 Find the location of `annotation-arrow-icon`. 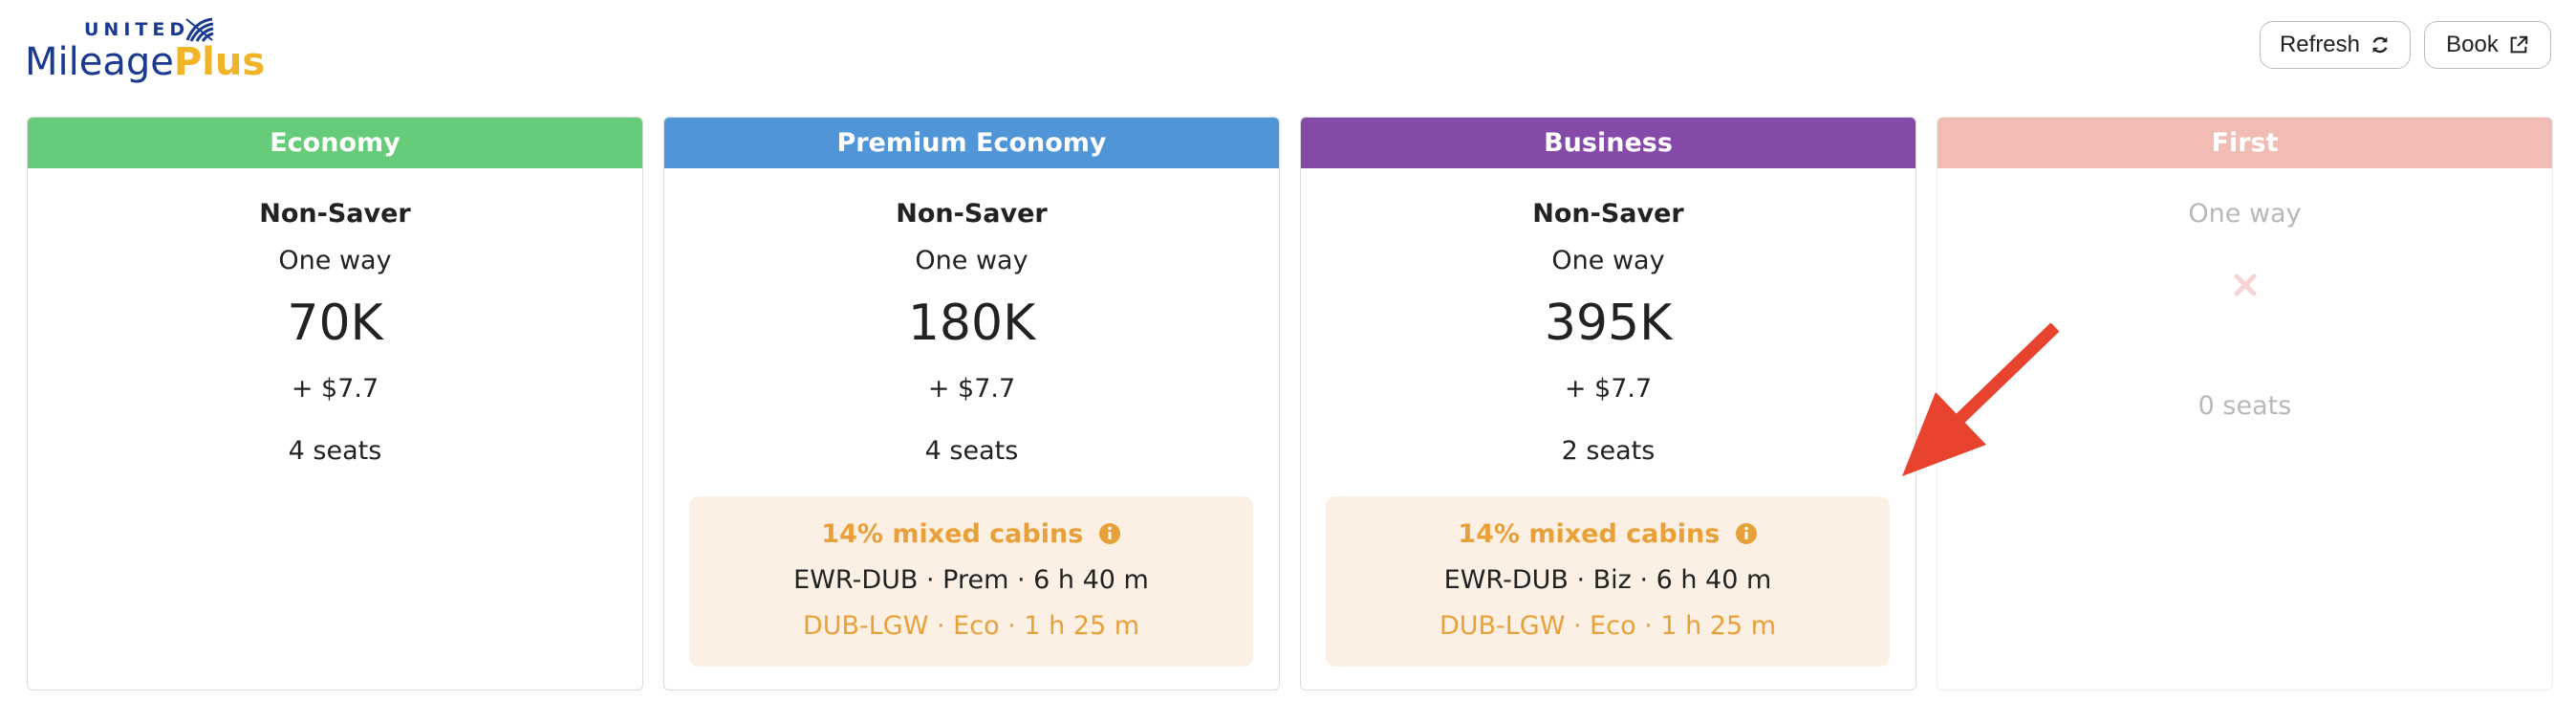

annotation-arrow-icon is located at coordinates (1981, 399).